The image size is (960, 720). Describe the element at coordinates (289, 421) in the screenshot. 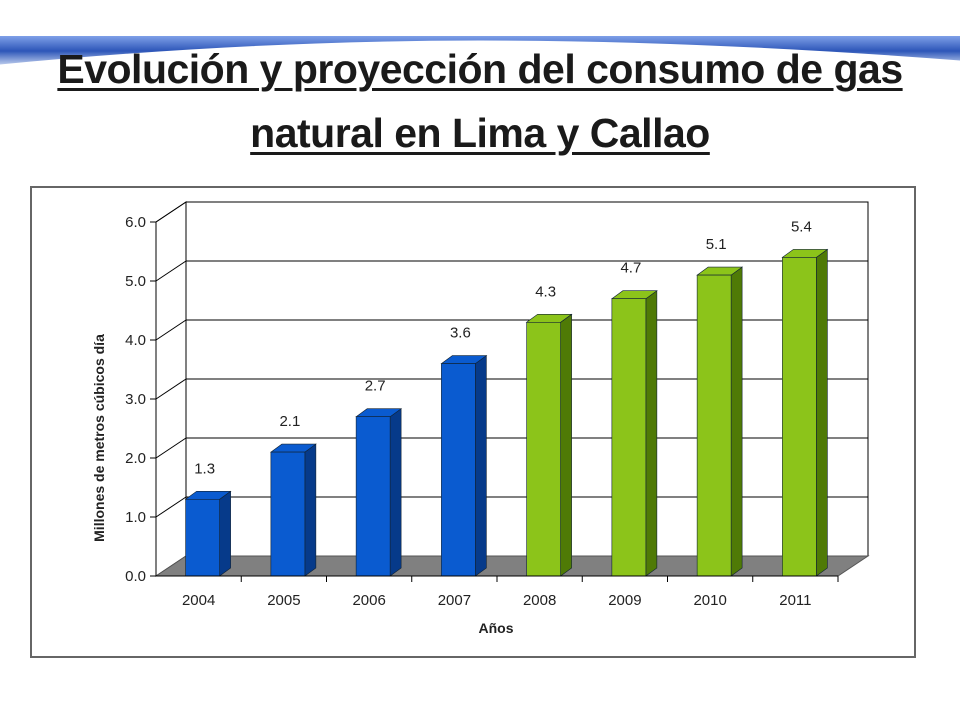

I see `data-label: 2.1` at that location.